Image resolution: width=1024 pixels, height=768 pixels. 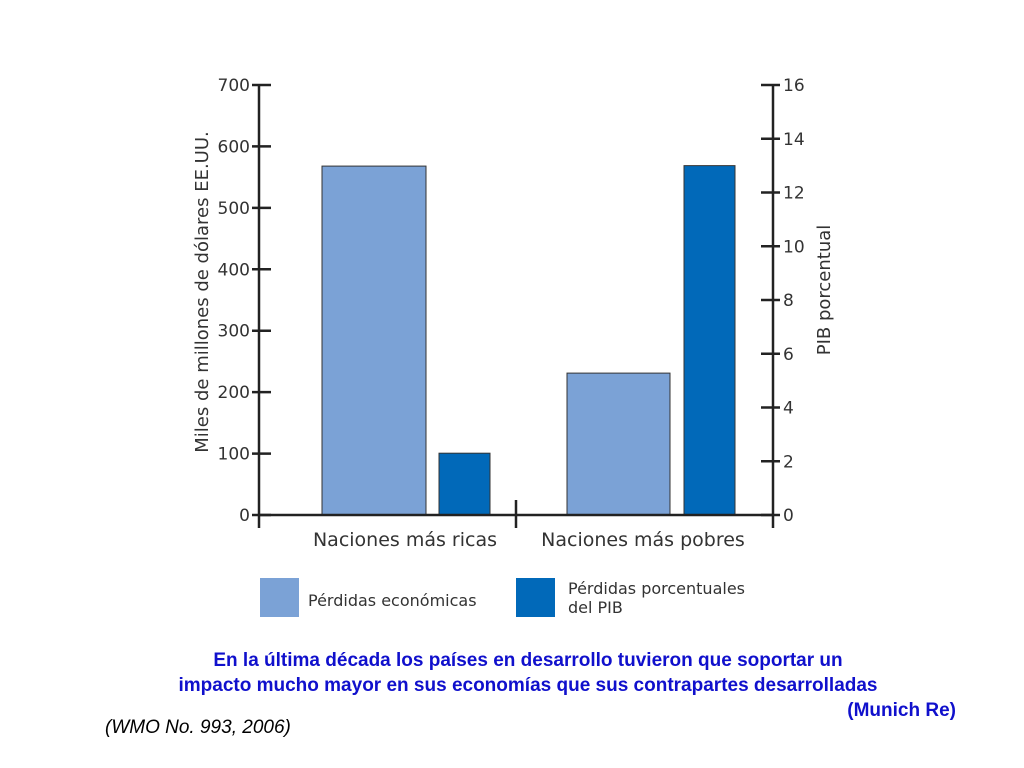 What do you see at coordinates (234, 86) in the screenshot?
I see `left-tick-label: 700` at bounding box center [234, 86].